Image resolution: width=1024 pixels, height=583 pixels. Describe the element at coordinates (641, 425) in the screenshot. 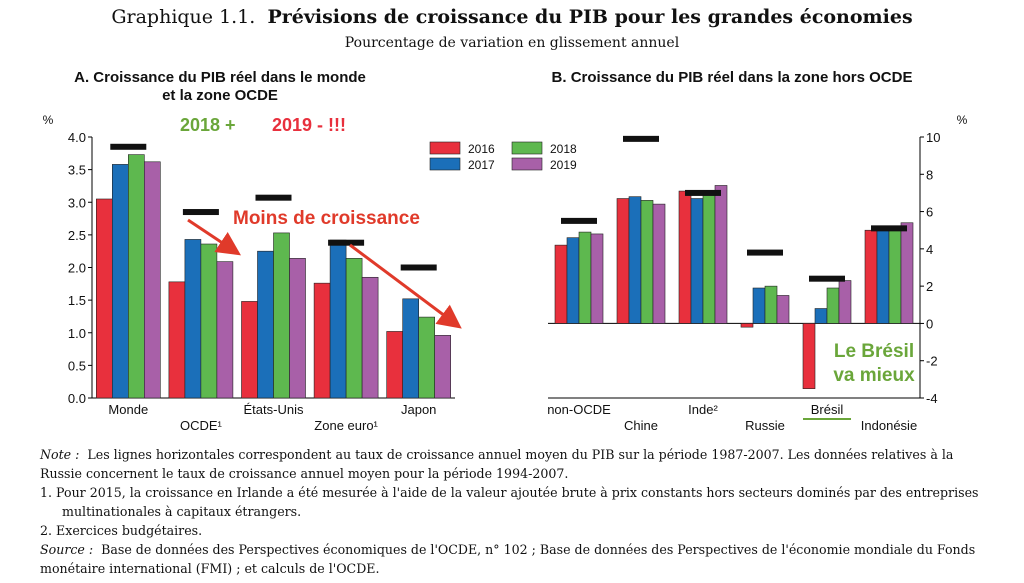

I see `category-label: Chine` at that location.